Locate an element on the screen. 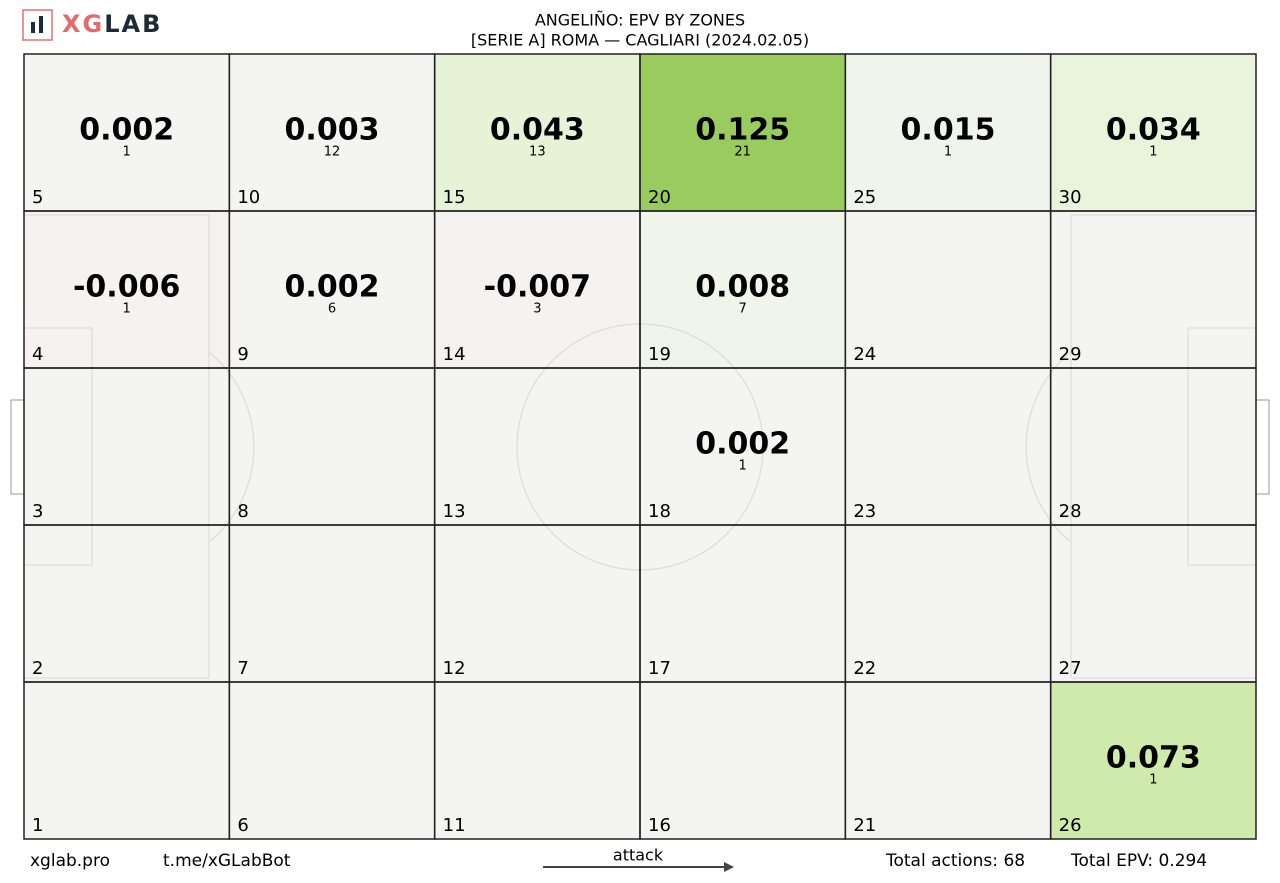  zone-number: 20 is located at coordinates (659, 197).